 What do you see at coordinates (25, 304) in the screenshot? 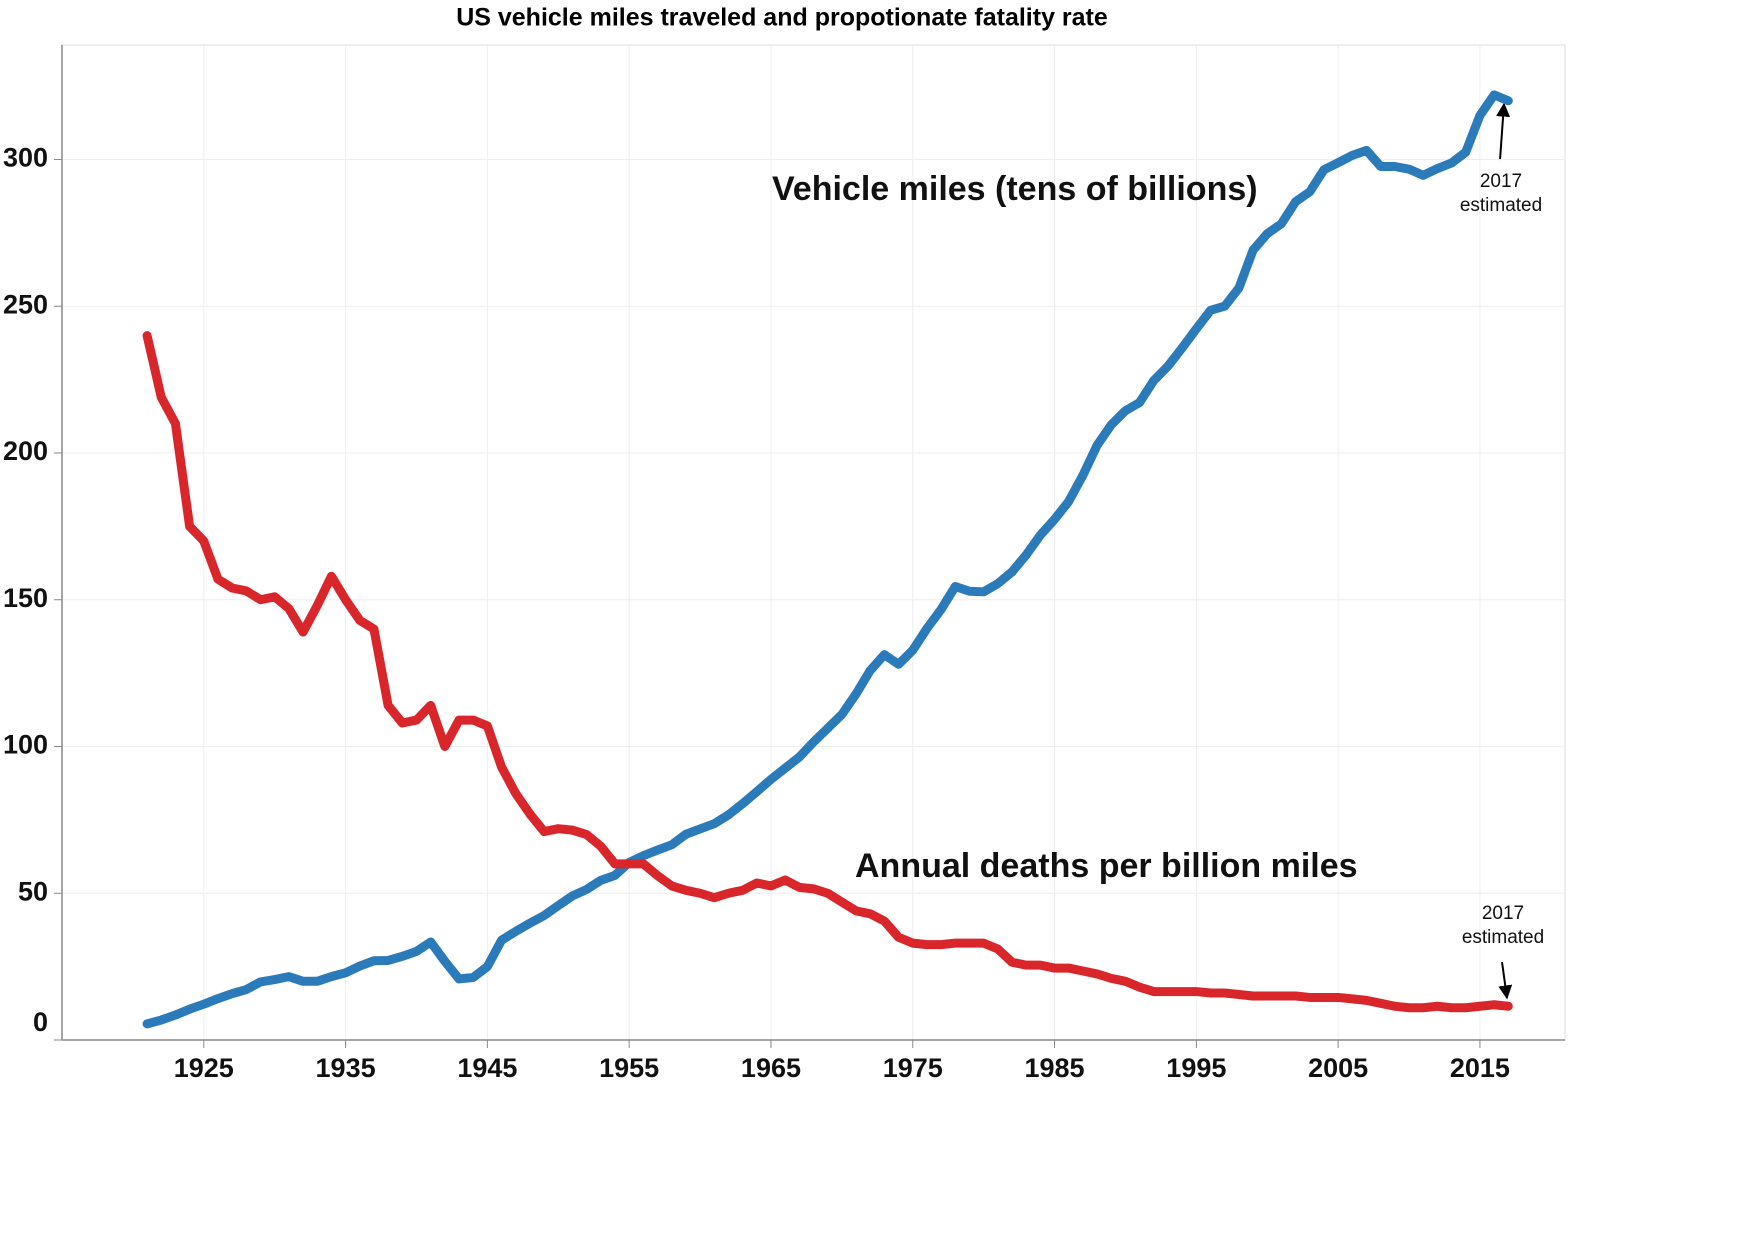
I see `y-tick-label: 250` at bounding box center [25, 304].